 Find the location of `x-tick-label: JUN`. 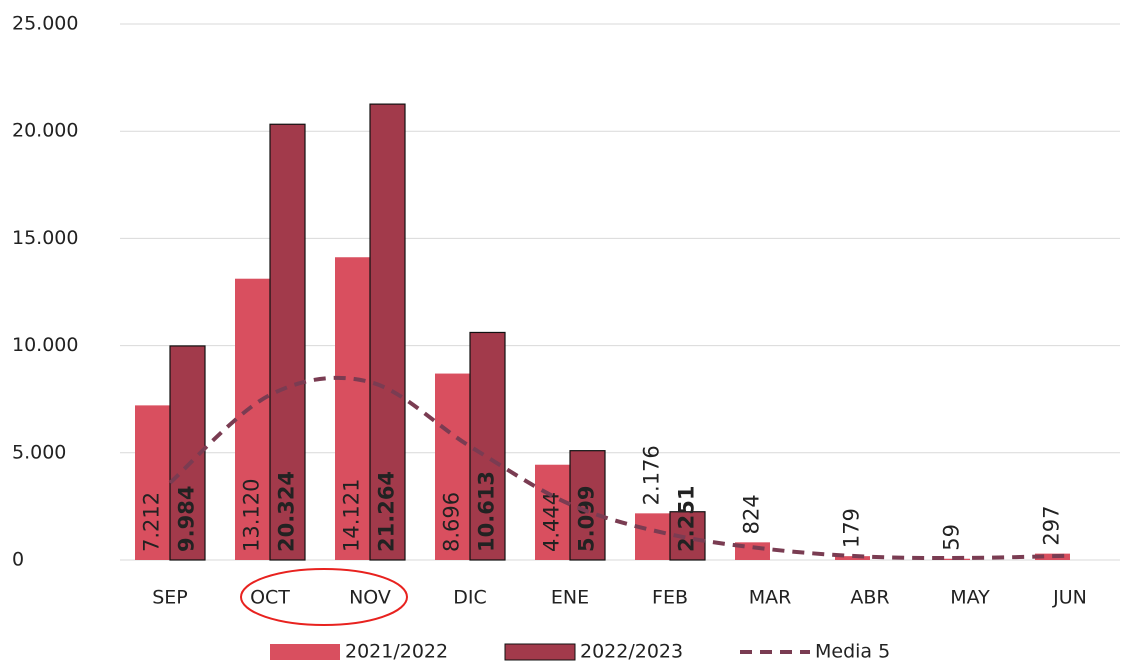

x-tick-label: JUN is located at coordinates (1069, 598).